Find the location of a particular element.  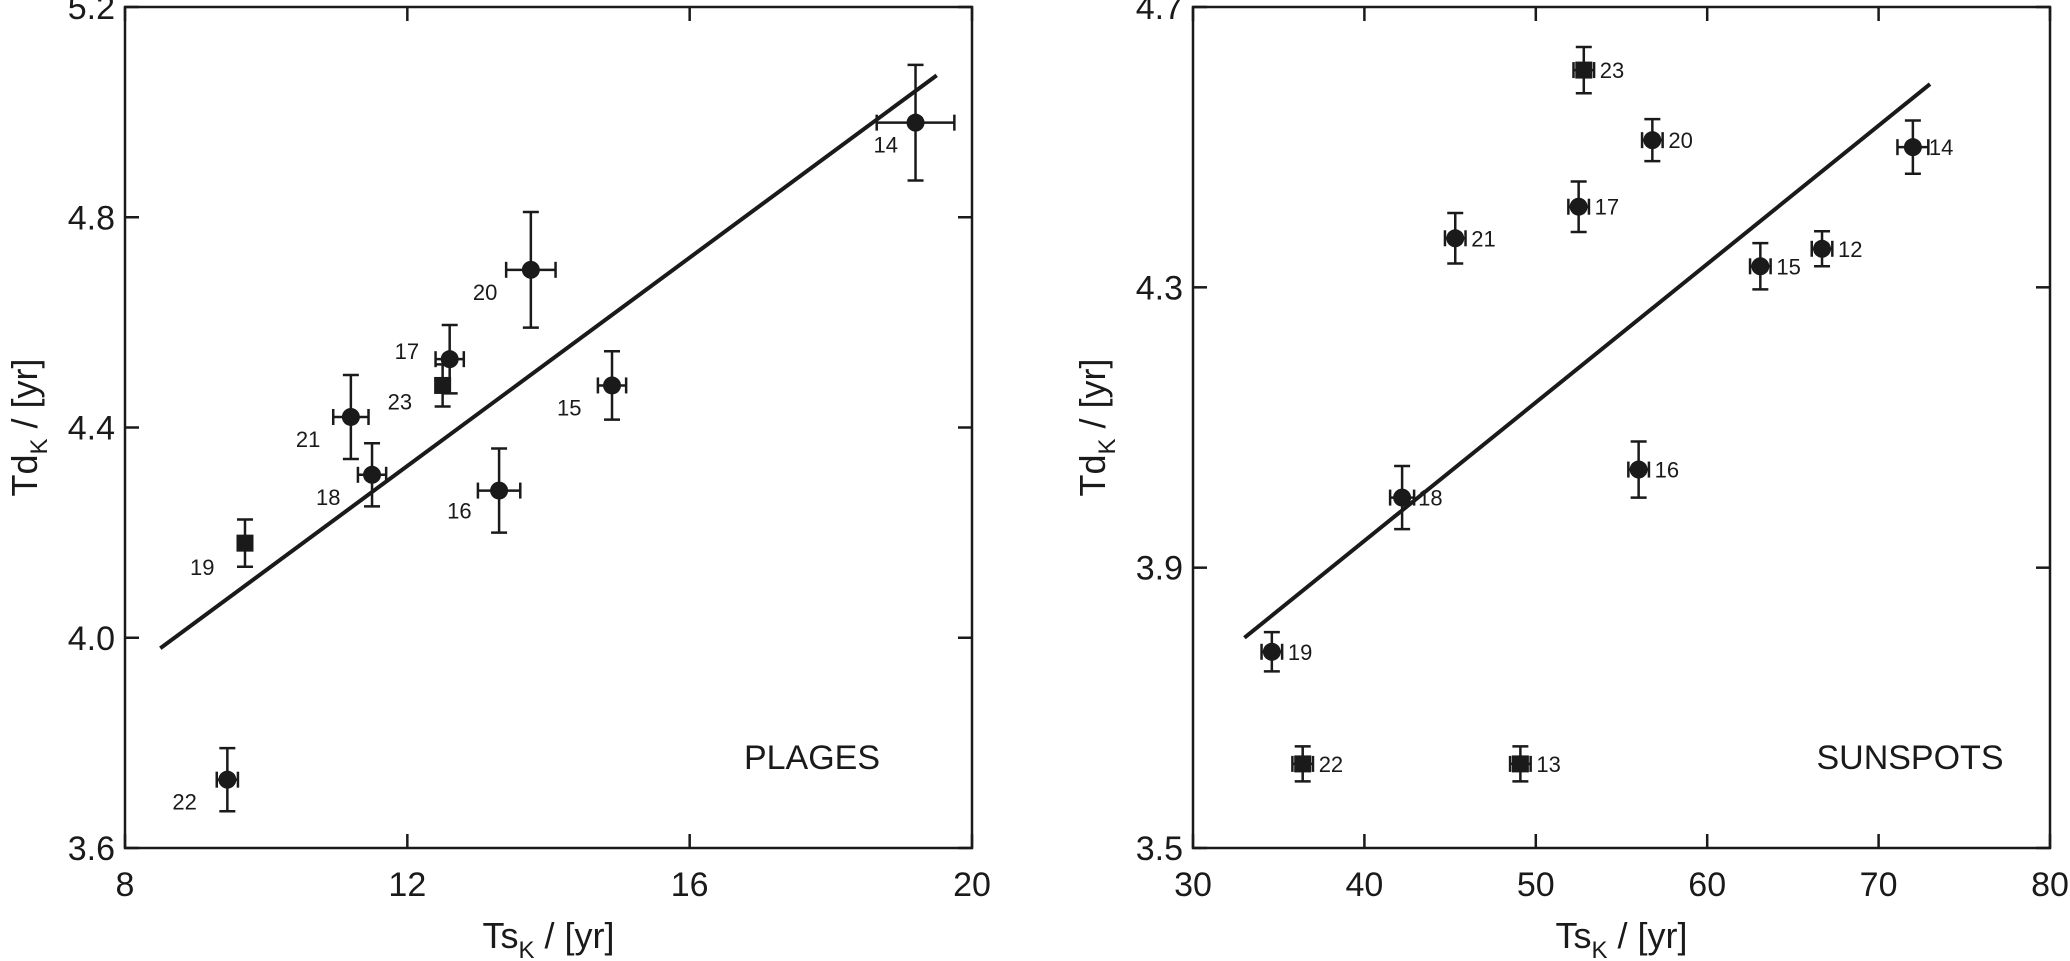

x-tick-label: 30 is located at coordinates (1193, 885).